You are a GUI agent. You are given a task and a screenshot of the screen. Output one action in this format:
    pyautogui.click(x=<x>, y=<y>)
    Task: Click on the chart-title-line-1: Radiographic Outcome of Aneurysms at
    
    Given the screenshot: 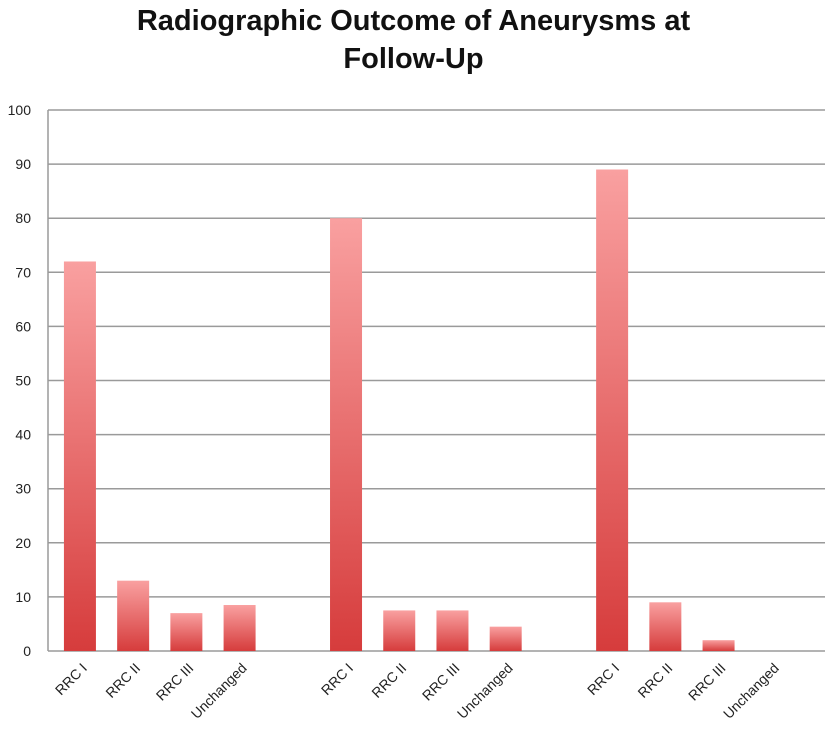 What is the action you would take?
    pyautogui.click(x=413, y=21)
    